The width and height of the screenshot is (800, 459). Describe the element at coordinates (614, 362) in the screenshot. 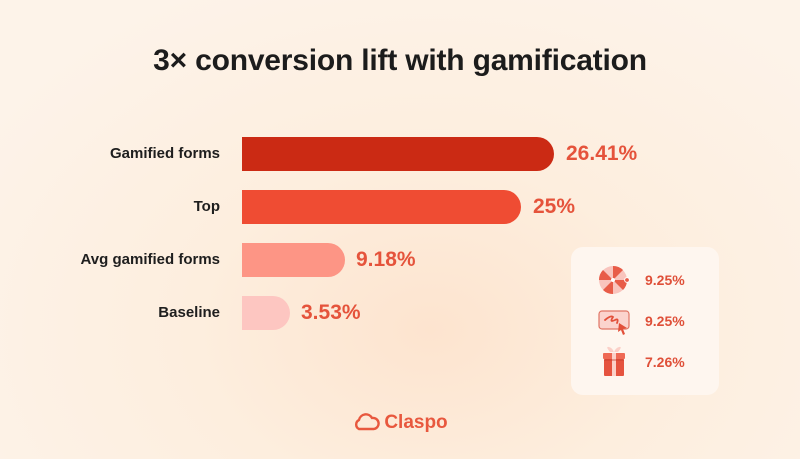

I see `gift-box-icon` at that location.